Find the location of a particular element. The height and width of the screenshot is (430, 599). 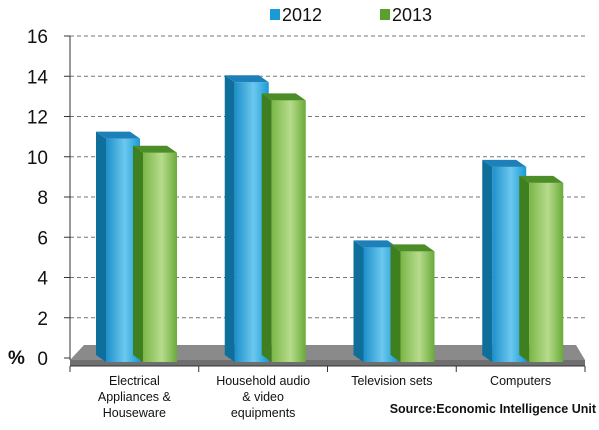

legend: 2012 2013 is located at coordinates (351, 15).